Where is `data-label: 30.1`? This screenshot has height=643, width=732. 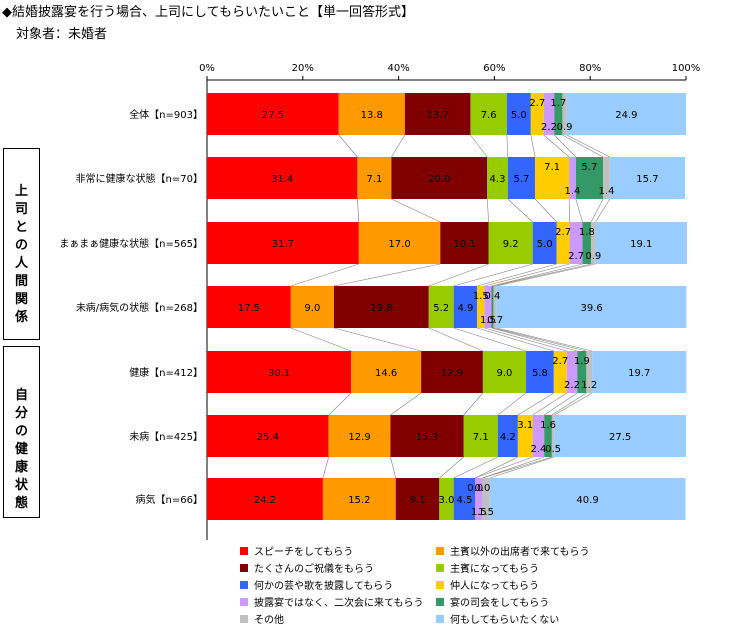
data-label: 30.1 is located at coordinates (279, 373).